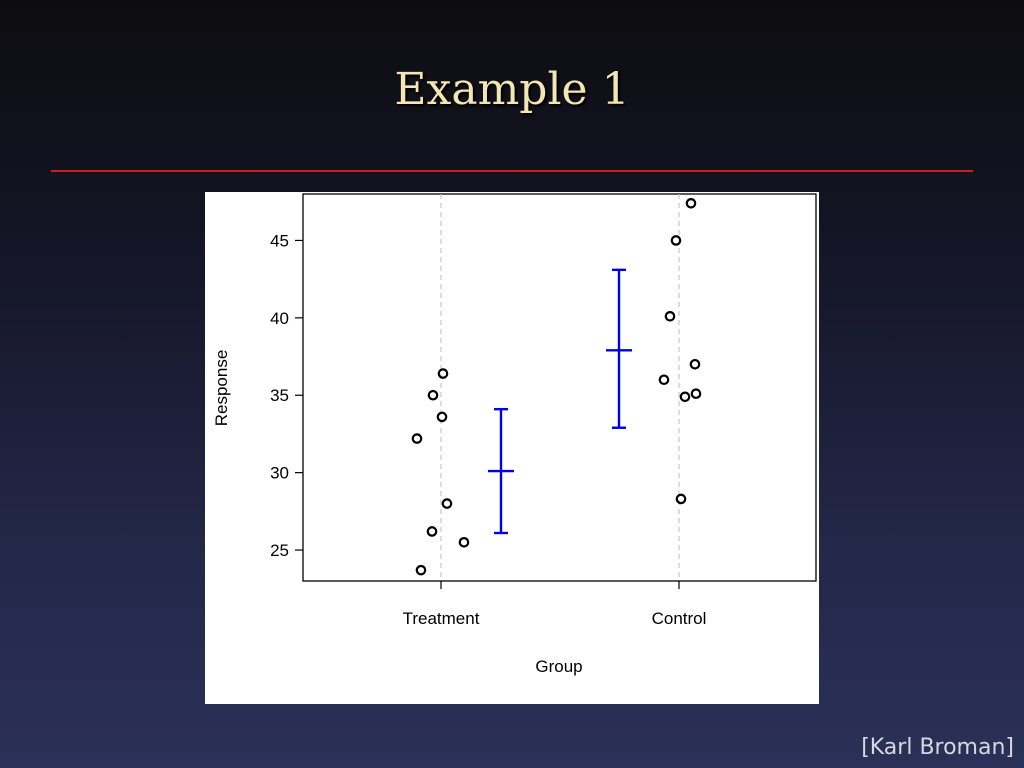 This screenshot has width=1024, height=768. Describe the element at coordinates (441, 618) in the screenshot. I see `x-tick-label-treatment: Treatment` at that location.